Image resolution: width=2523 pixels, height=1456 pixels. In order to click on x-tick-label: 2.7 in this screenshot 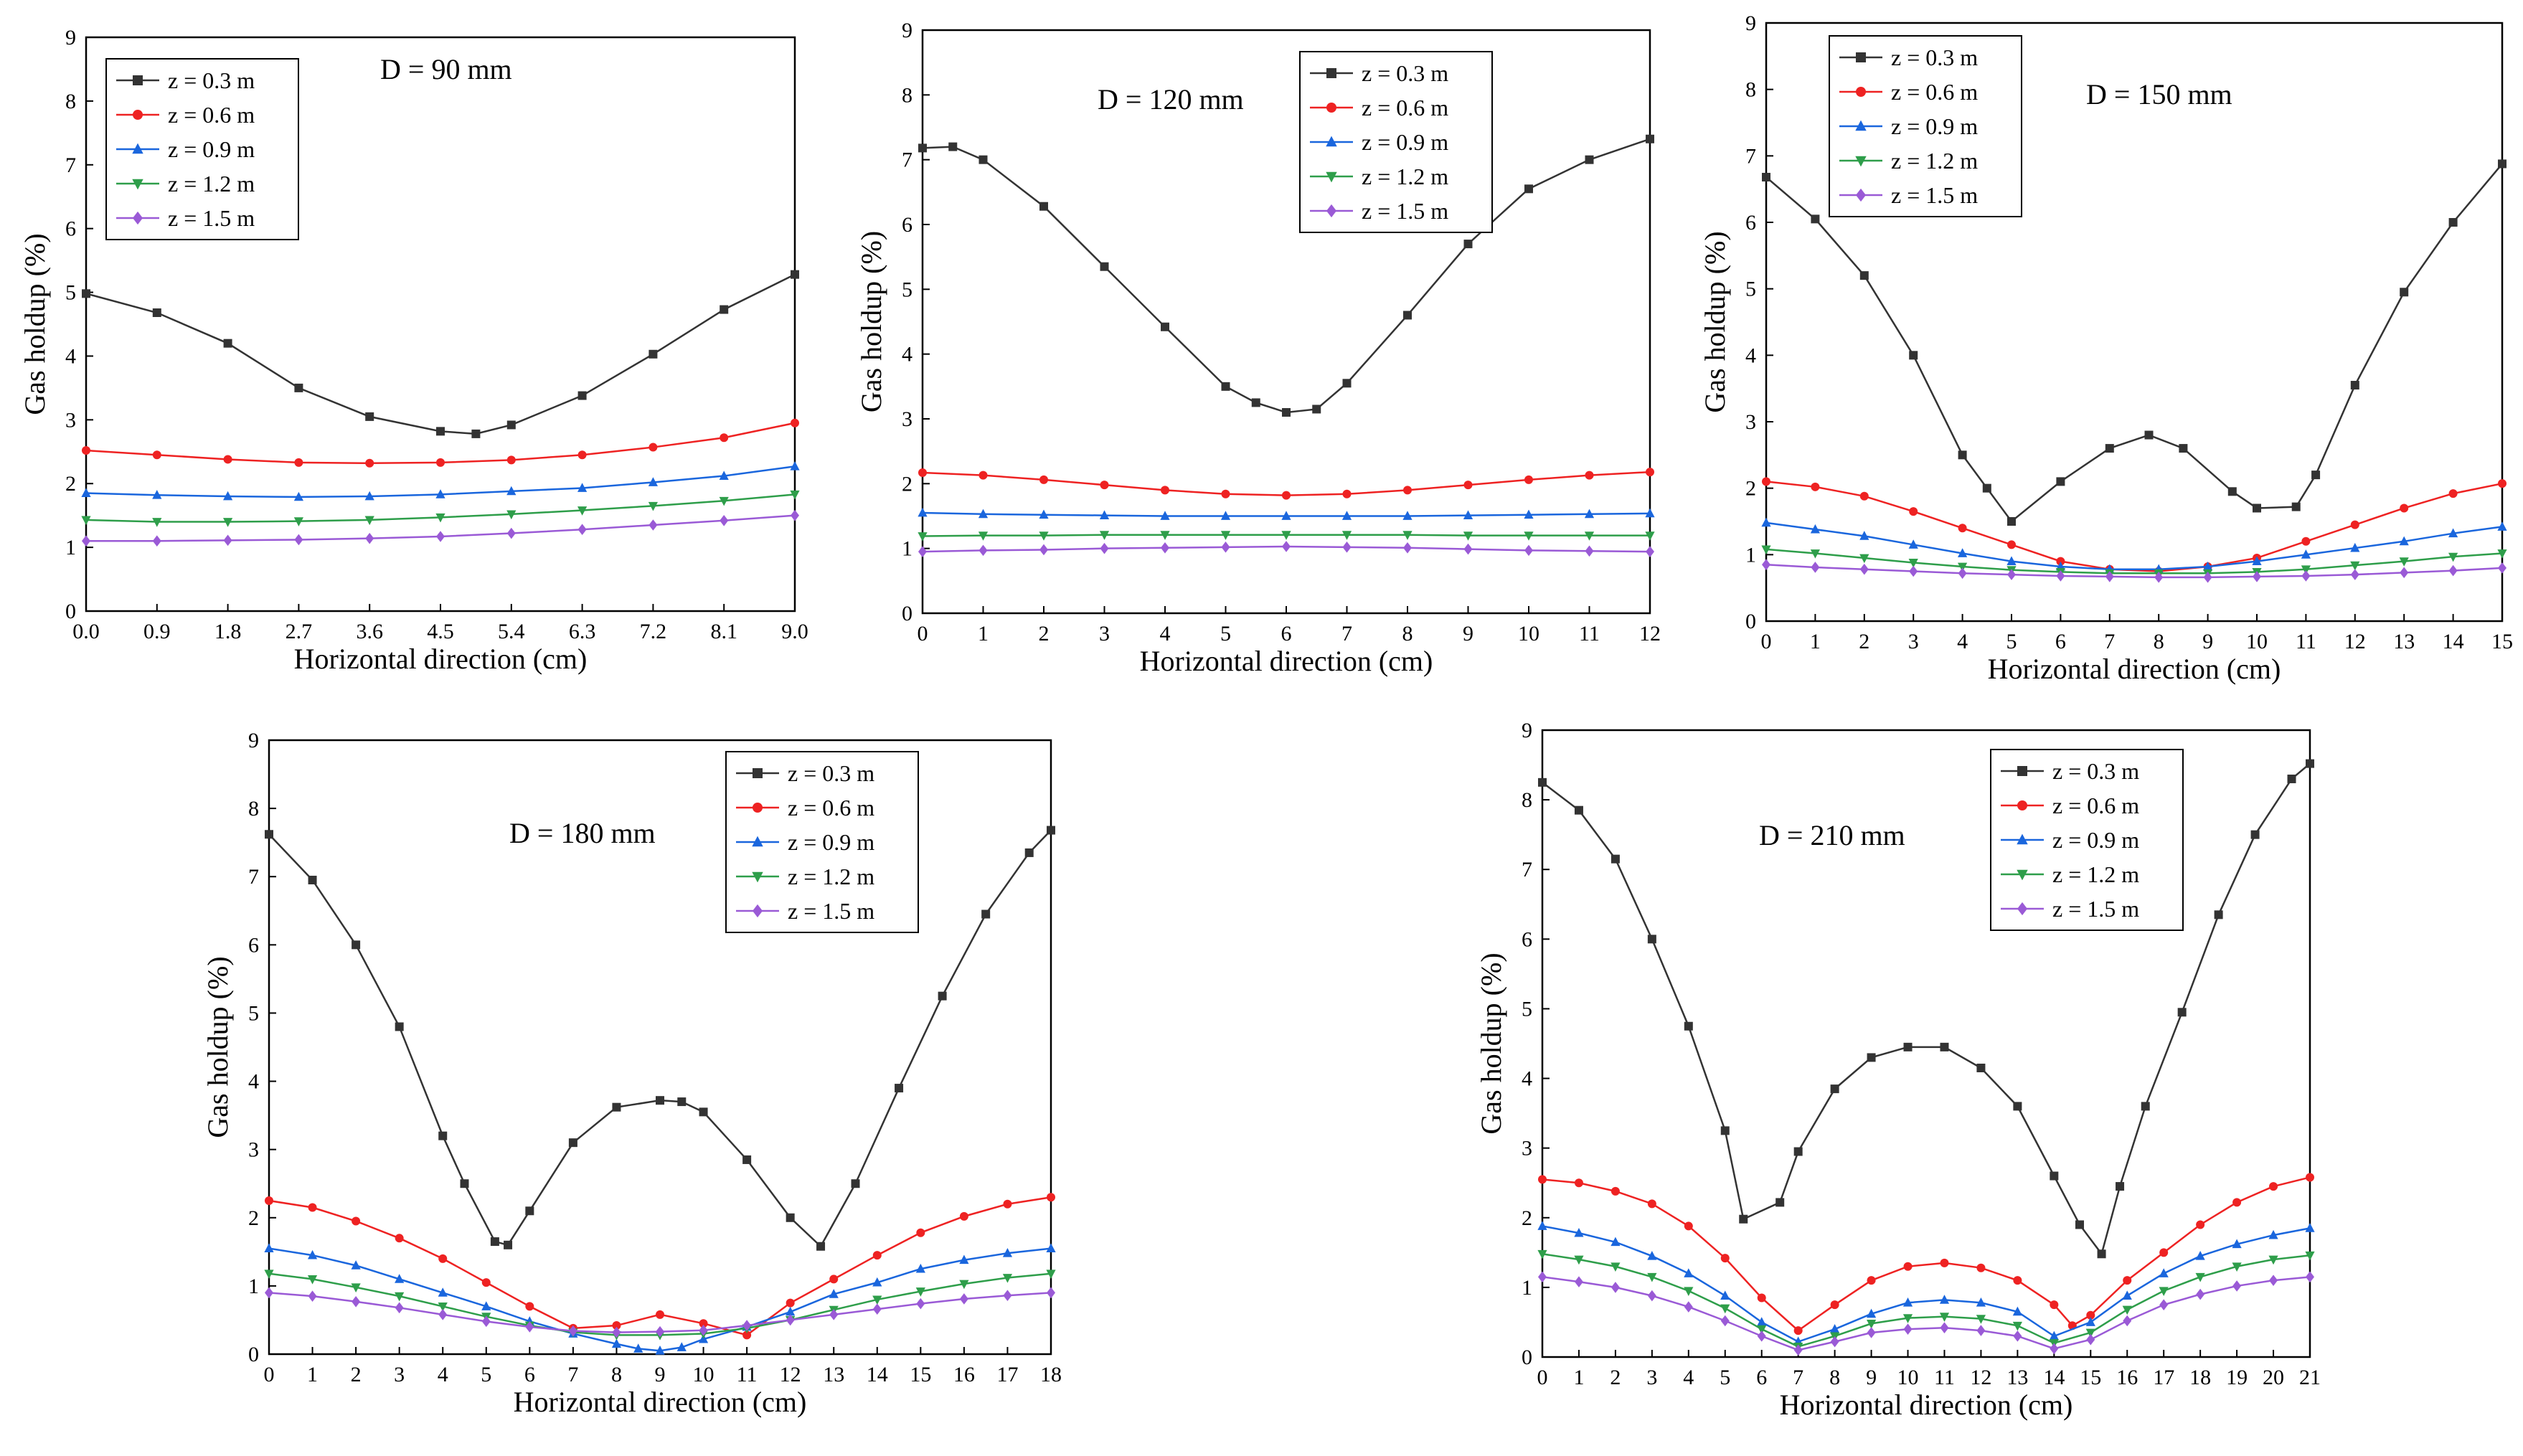, I will do `click(299, 631)`.